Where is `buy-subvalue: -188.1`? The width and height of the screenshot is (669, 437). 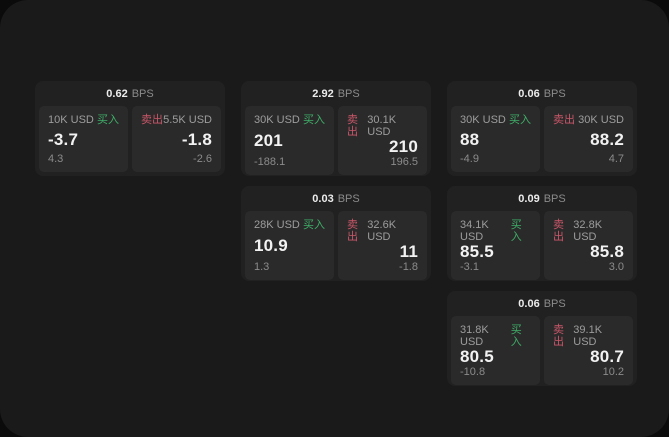
buy-subvalue: -188.1 is located at coordinates (270, 162).